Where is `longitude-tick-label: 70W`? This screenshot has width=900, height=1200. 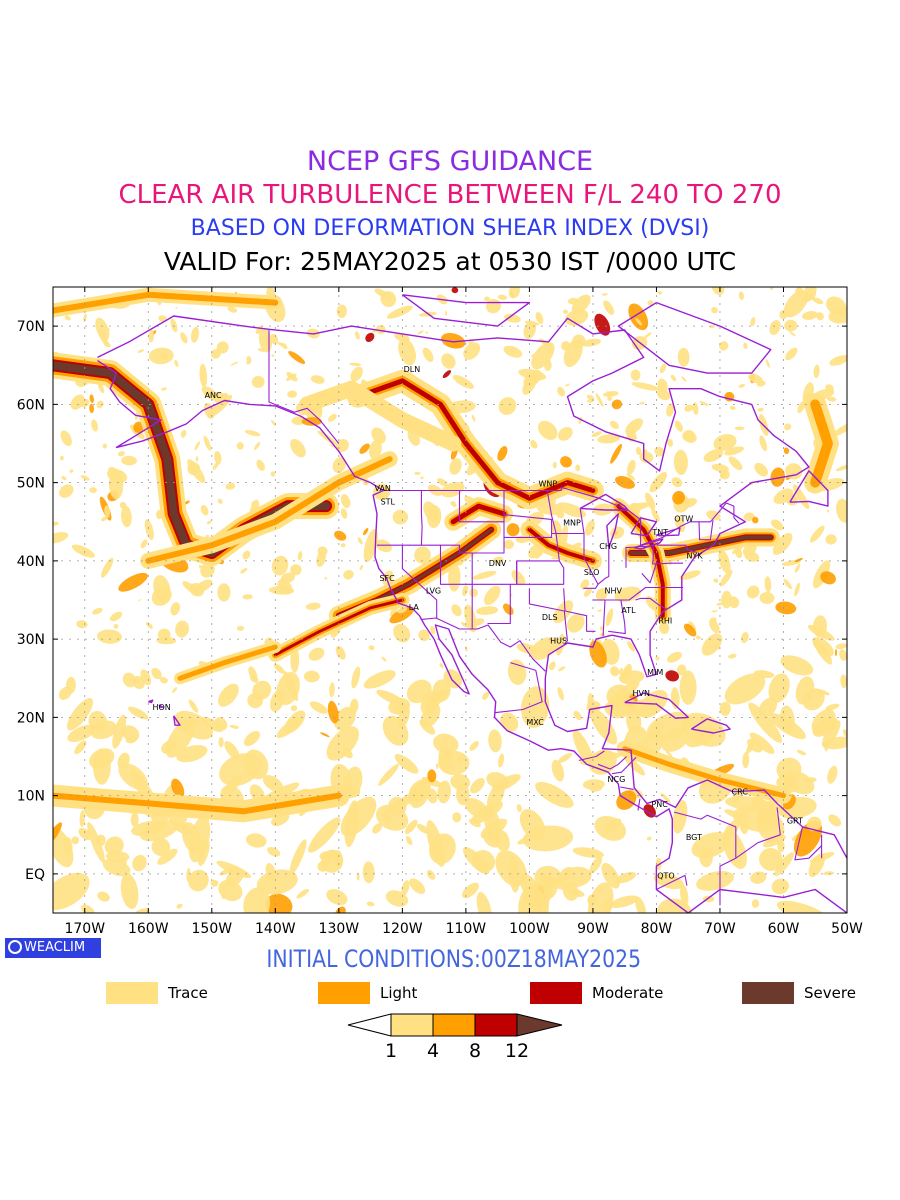
longitude-tick-label: 70W is located at coordinates (720, 929).